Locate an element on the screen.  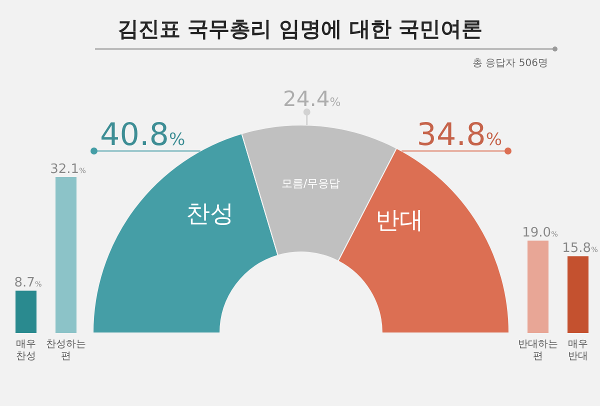
slice-label: 모름/무응답 is located at coordinates (311, 183).